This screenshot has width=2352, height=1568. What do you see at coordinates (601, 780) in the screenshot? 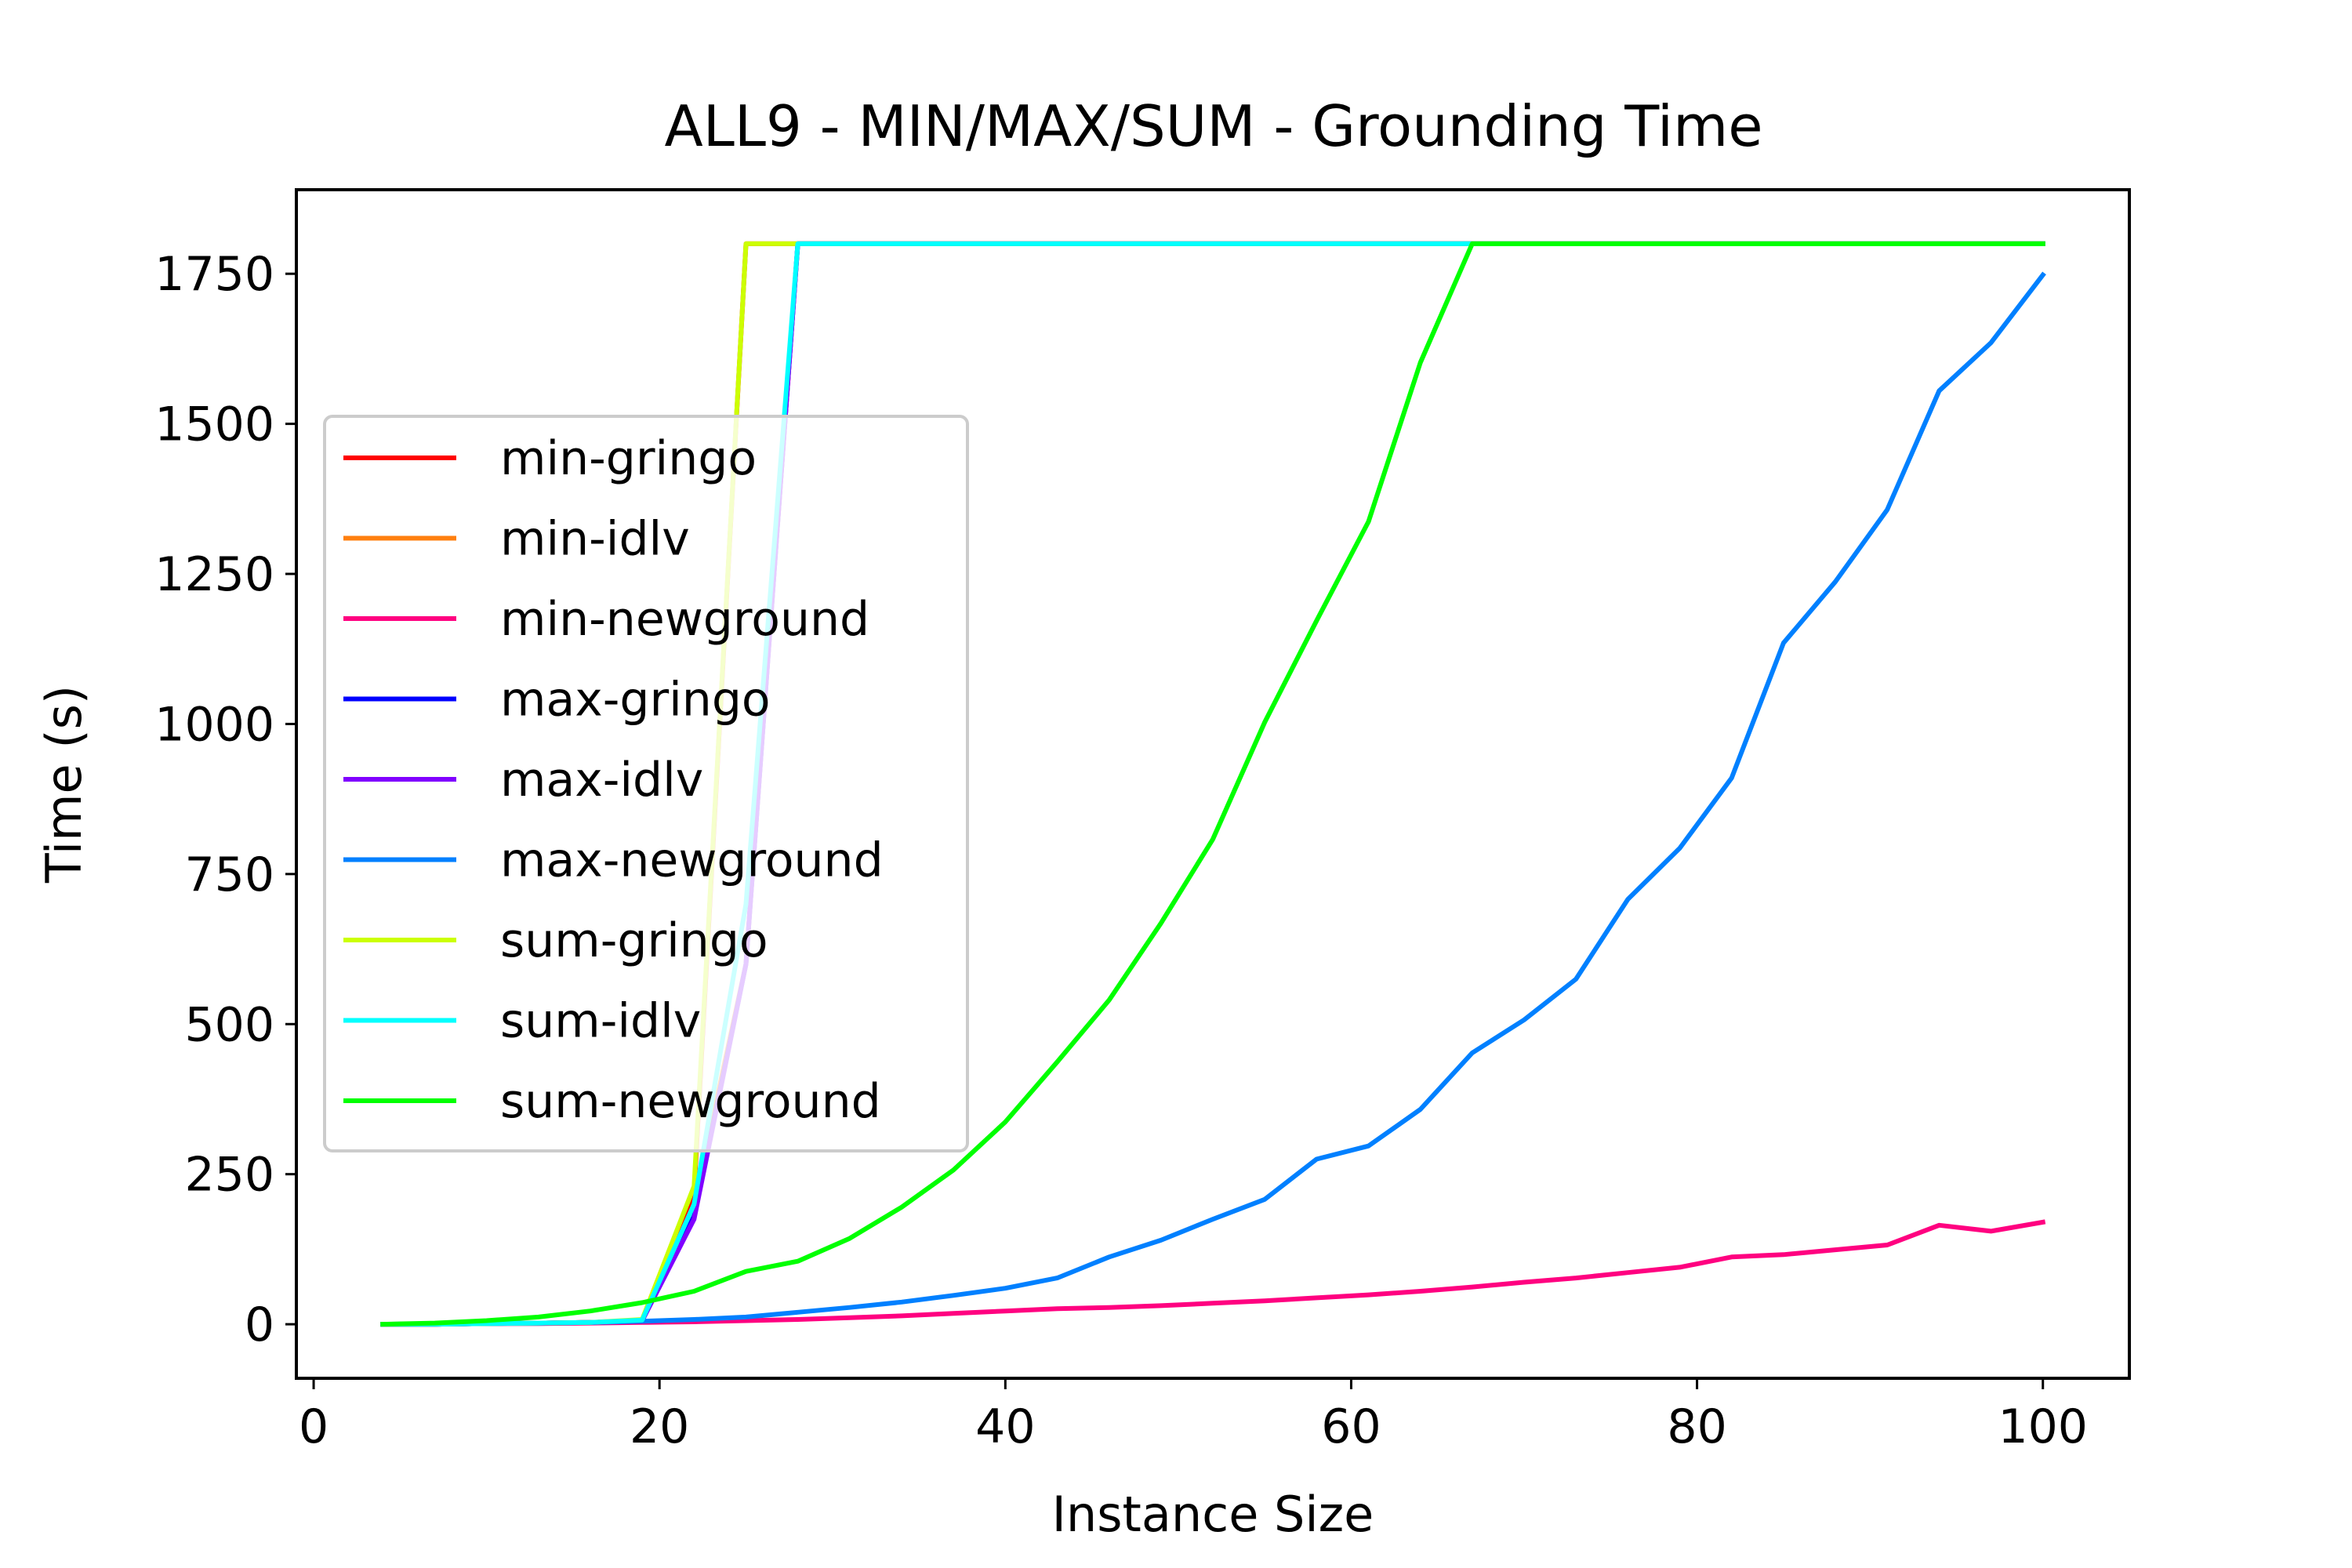
I see `legend-label-max-idlv: max-idlv` at bounding box center [601, 780].